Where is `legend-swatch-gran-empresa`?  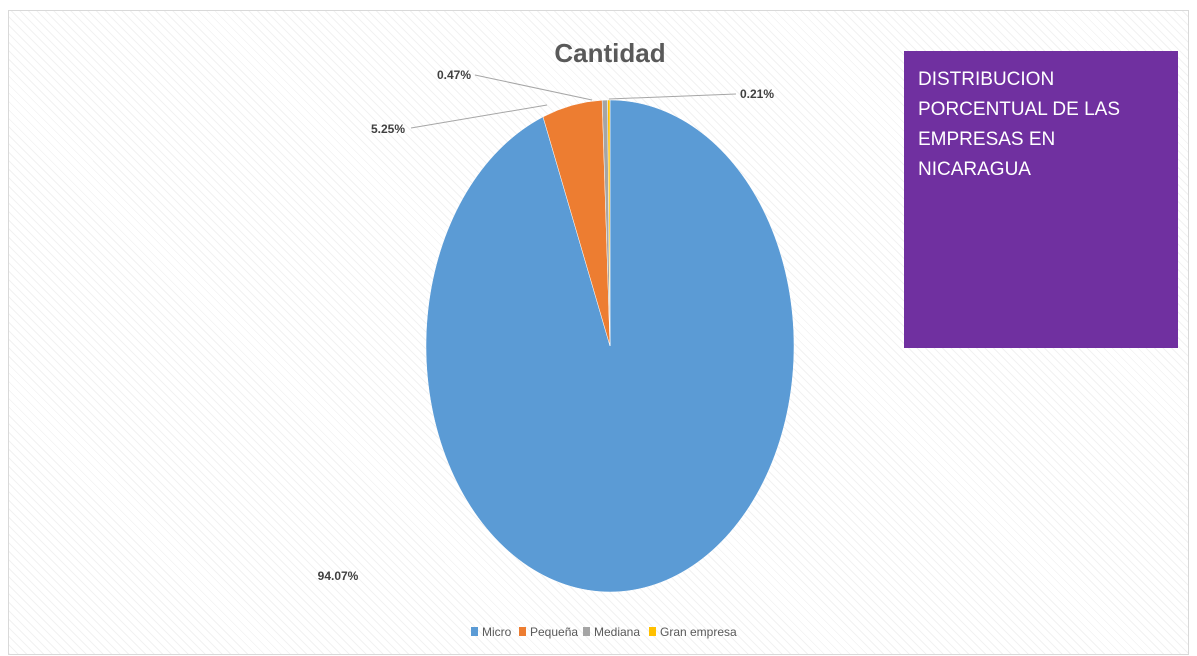 legend-swatch-gran-empresa is located at coordinates (652, 631).